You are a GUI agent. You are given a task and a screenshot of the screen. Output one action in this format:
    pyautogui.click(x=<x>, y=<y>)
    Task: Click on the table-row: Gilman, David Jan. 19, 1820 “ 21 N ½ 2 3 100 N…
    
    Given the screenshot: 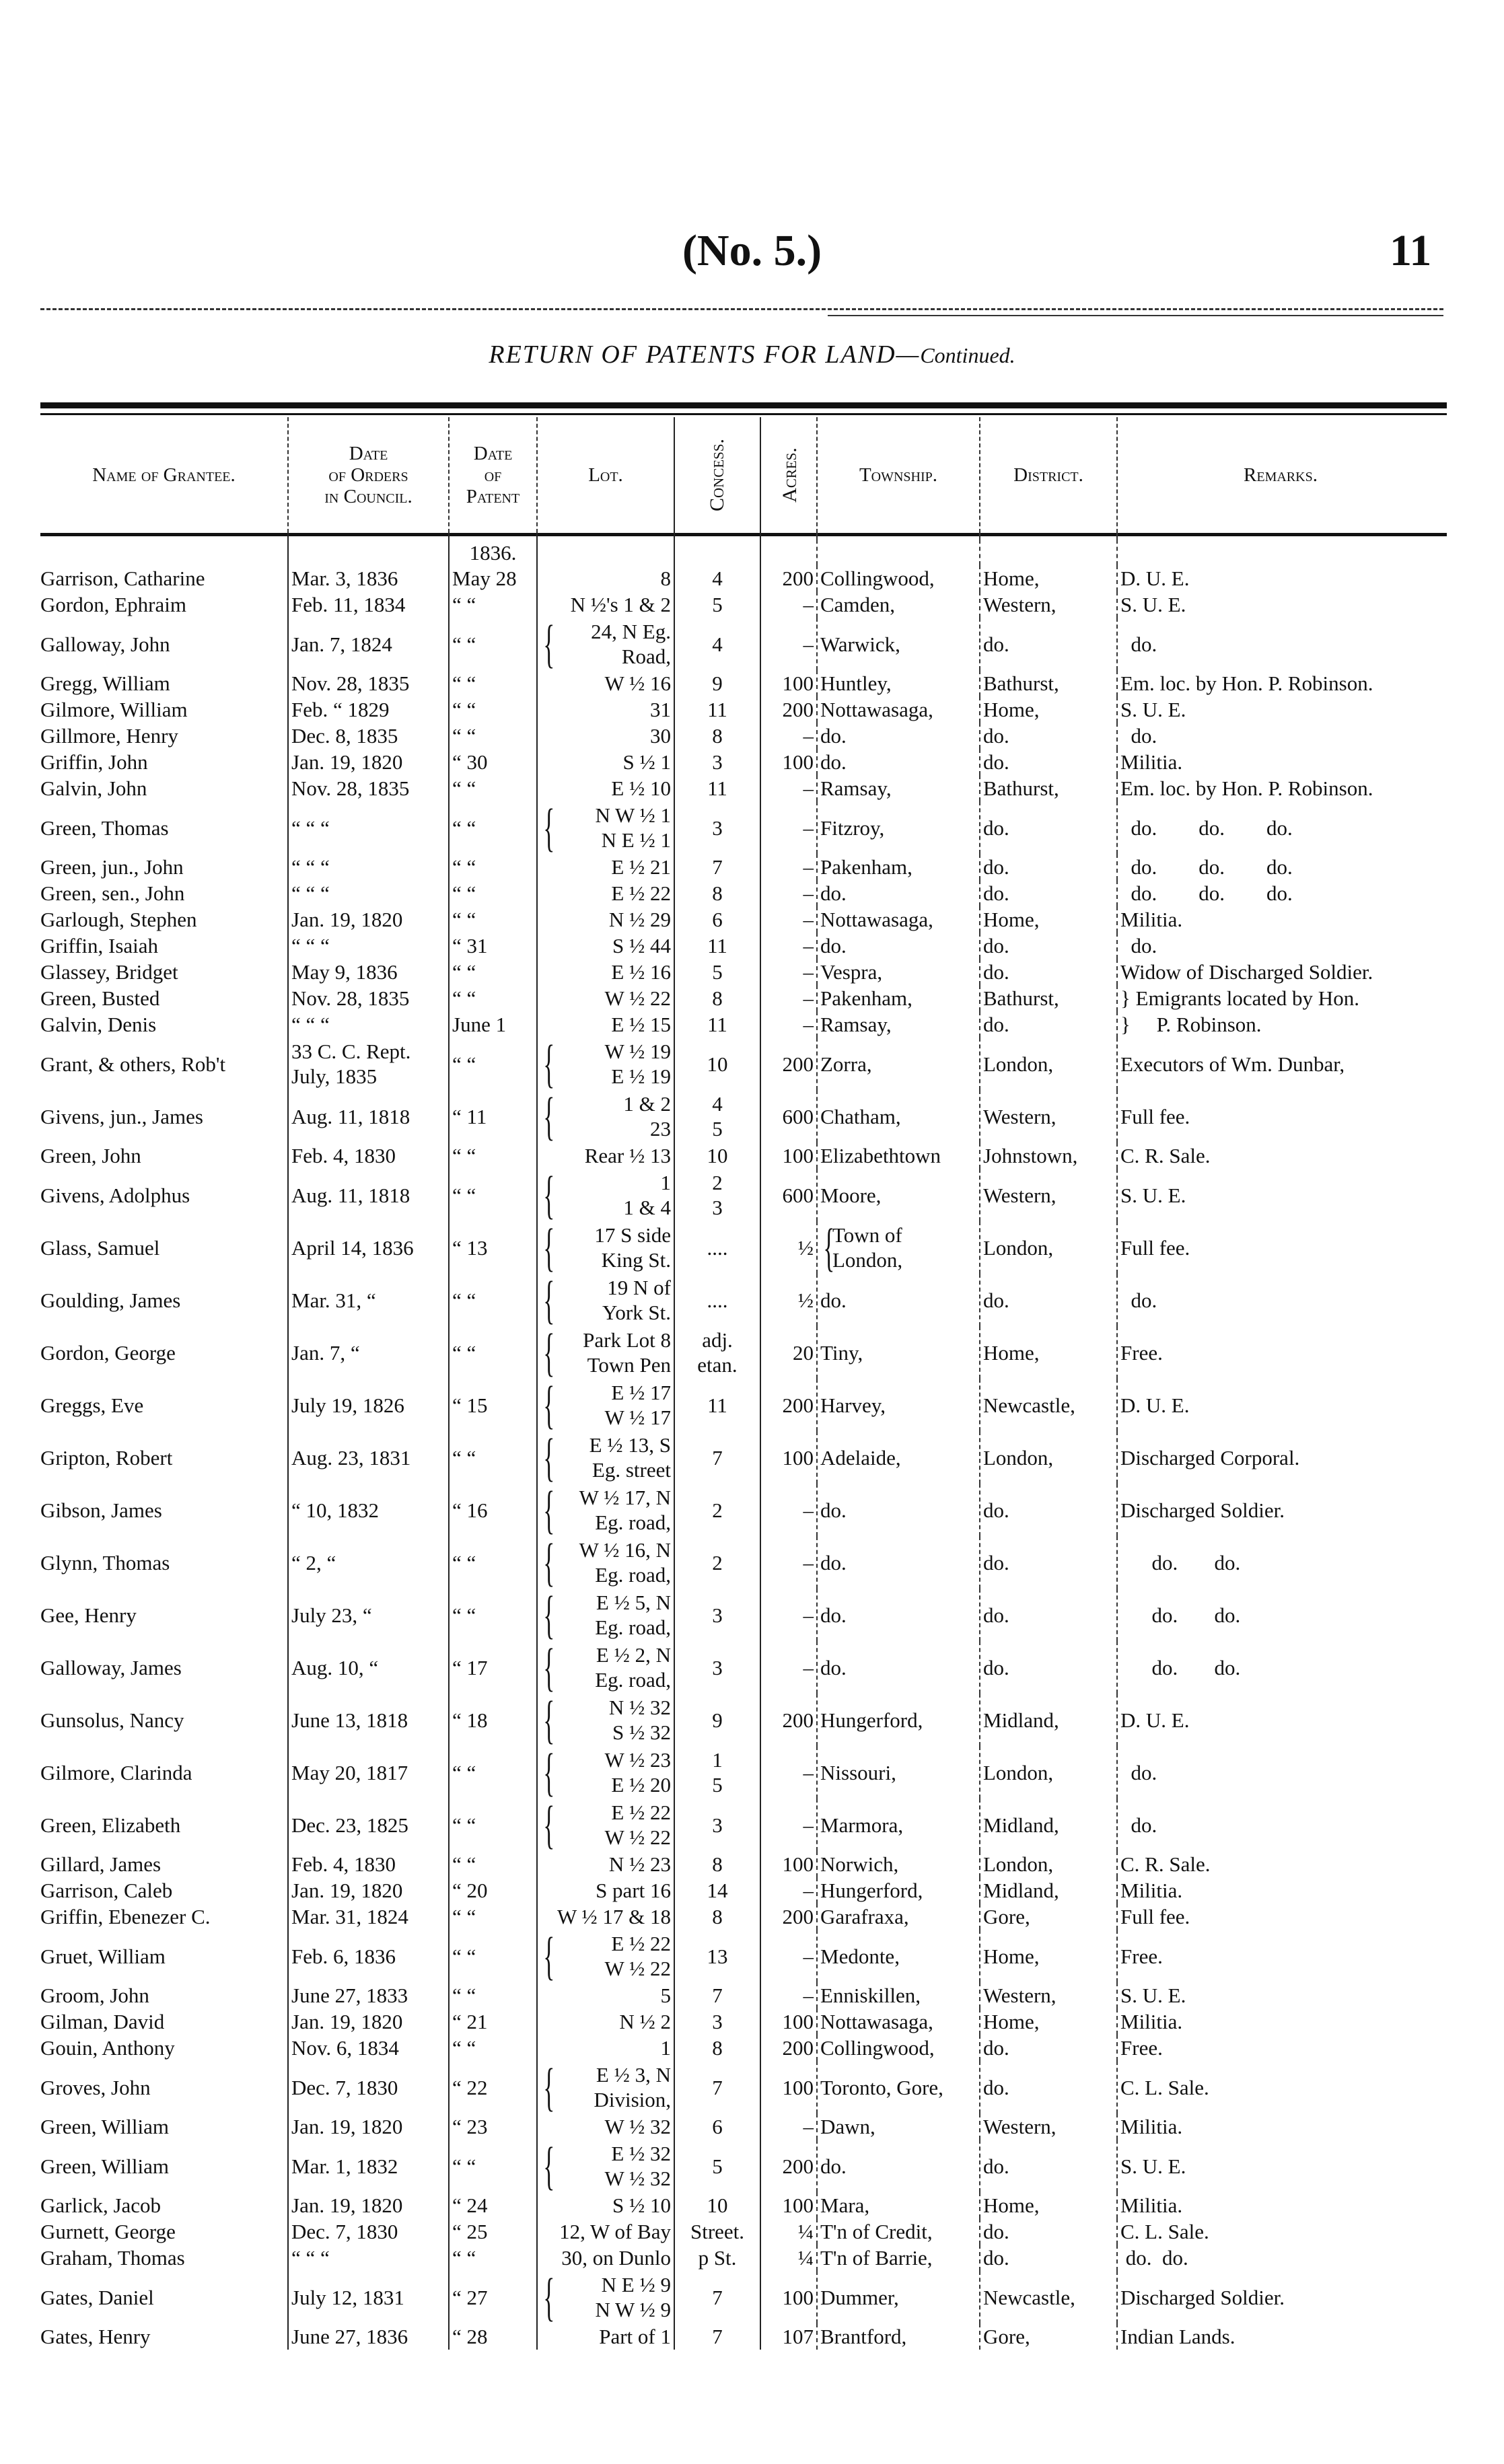 What is the action you would take?
    pyautogui.click(x=741, y=2021)
    